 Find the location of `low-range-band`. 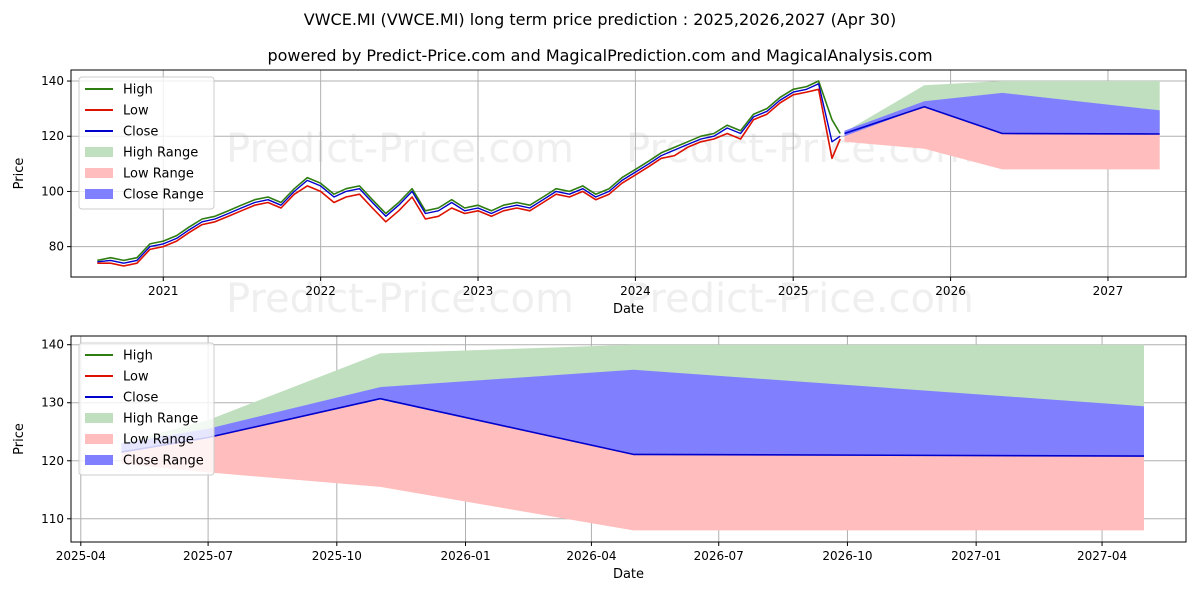

low-range-band is located at coordinates (1002, 138).